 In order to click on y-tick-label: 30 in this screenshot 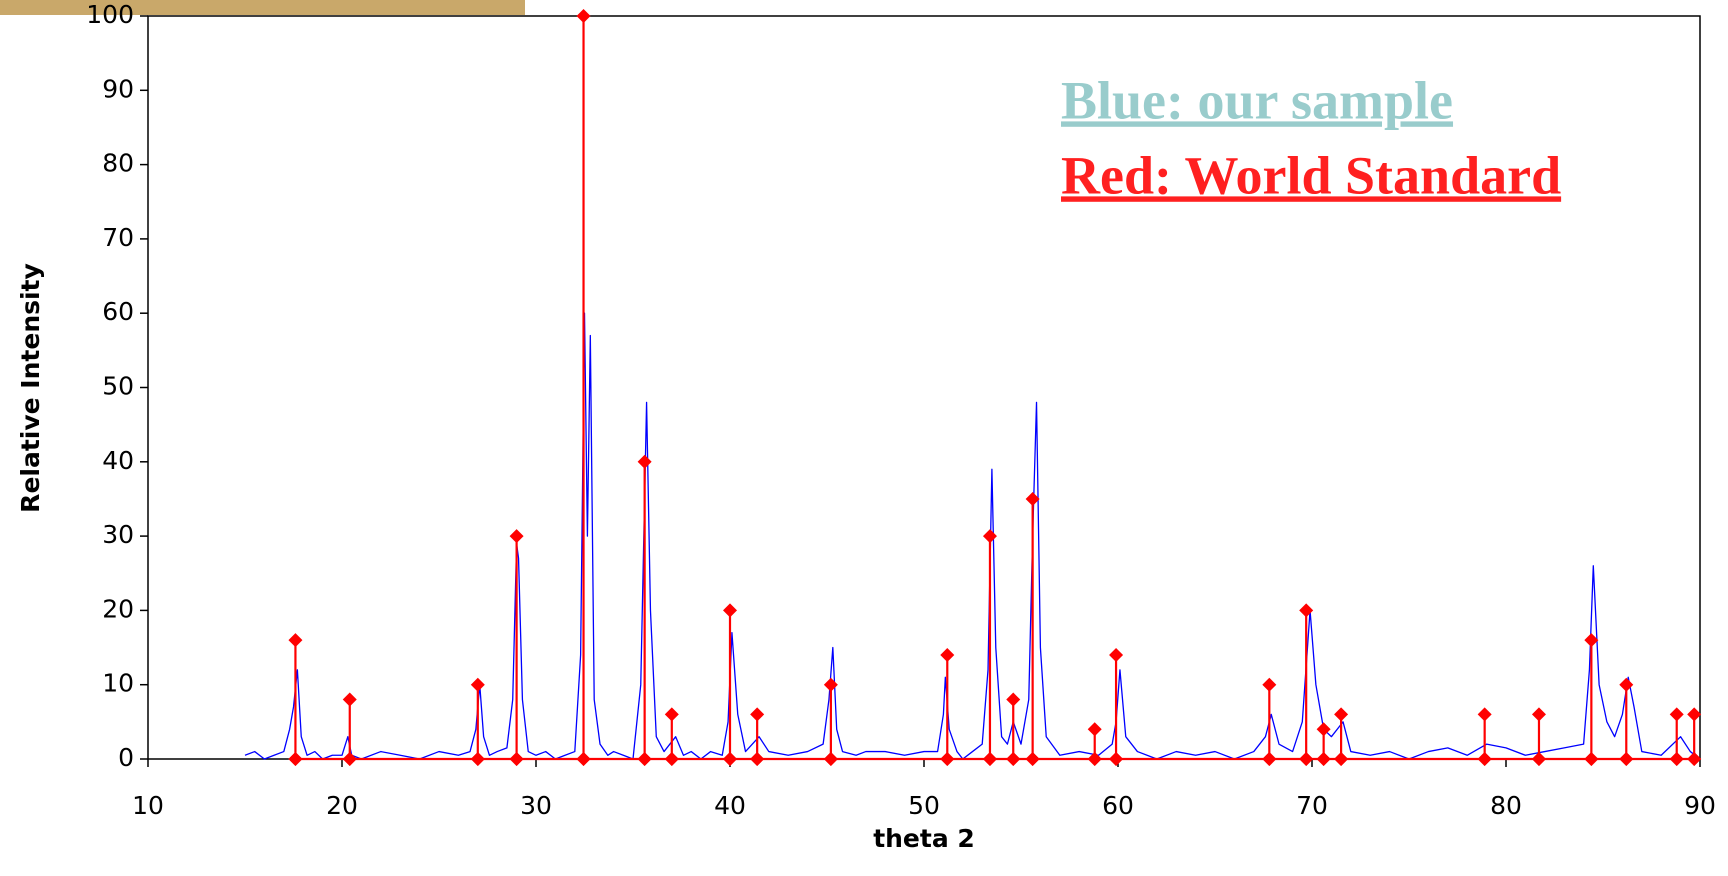, I will do `click(118, 534)`.